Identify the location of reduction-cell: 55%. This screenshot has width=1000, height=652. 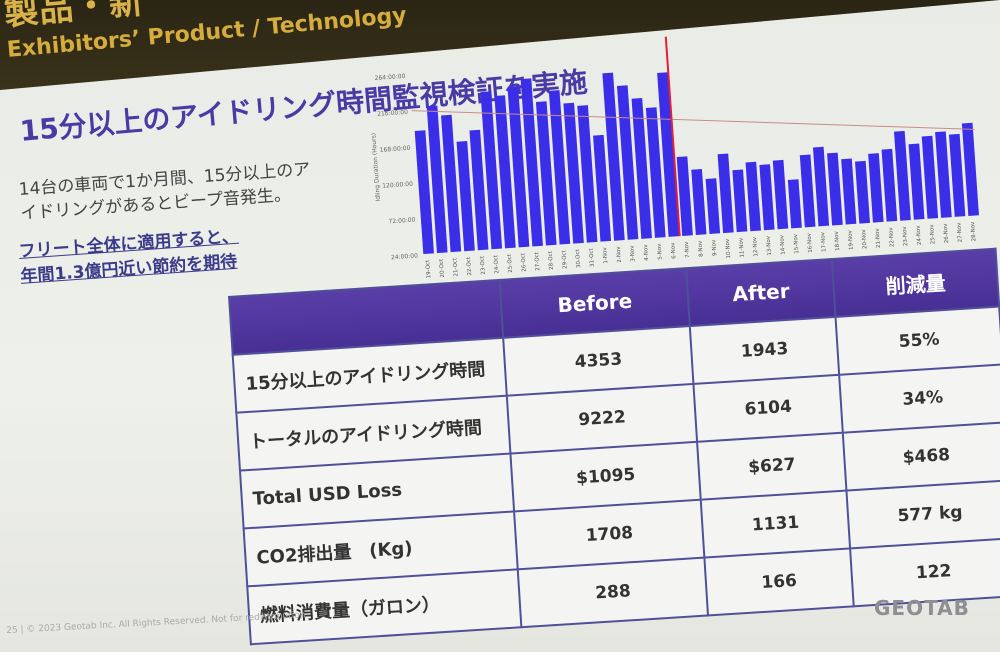
(917, 340).